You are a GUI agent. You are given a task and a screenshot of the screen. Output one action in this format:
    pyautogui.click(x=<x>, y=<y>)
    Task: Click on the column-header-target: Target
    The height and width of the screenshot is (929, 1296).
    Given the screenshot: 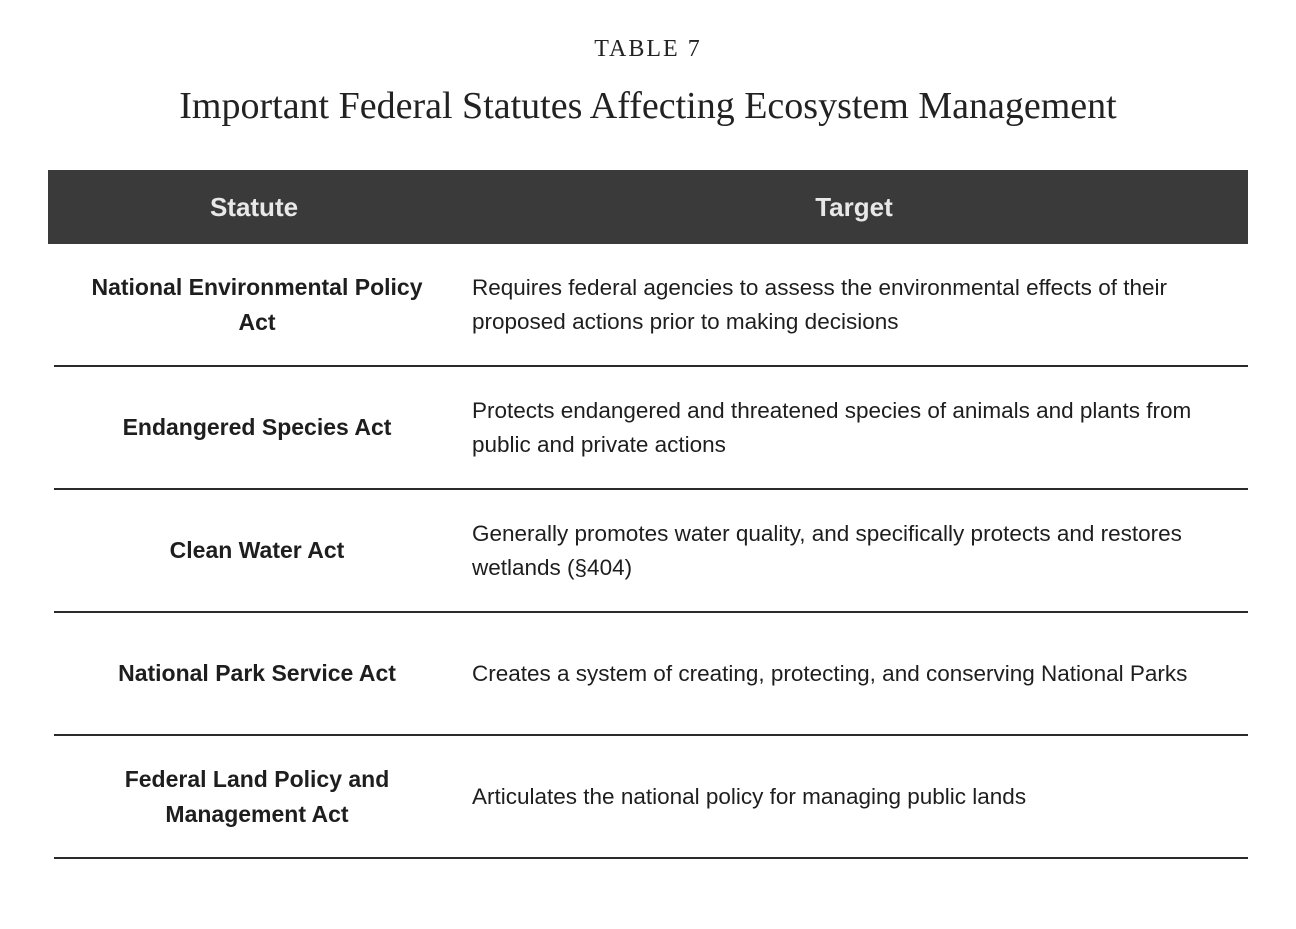 What is the action you would take?
    pyautogui.click(x=854, y=206)
    